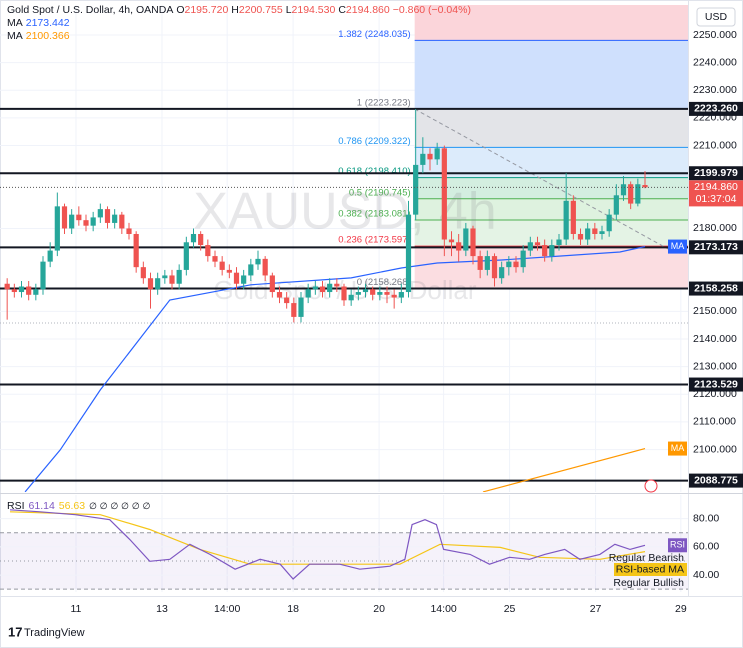 This screenshot has height=648, width=743. What do you see at coordinates (384, 103) in the screenshot?
I see `fib-label: 1 (2223.223)` at bounding box center [384, 103].